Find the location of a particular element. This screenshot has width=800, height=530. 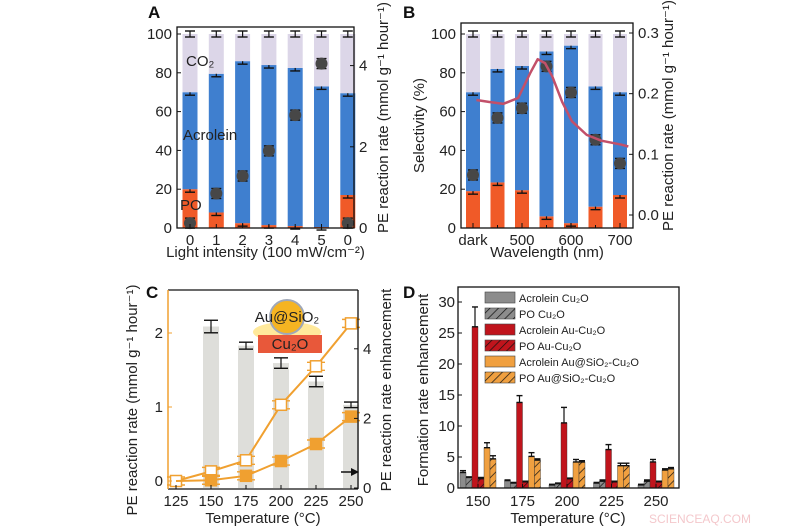

y-axis-label: Formation rate enhancement is located at coordinates (423, 389).